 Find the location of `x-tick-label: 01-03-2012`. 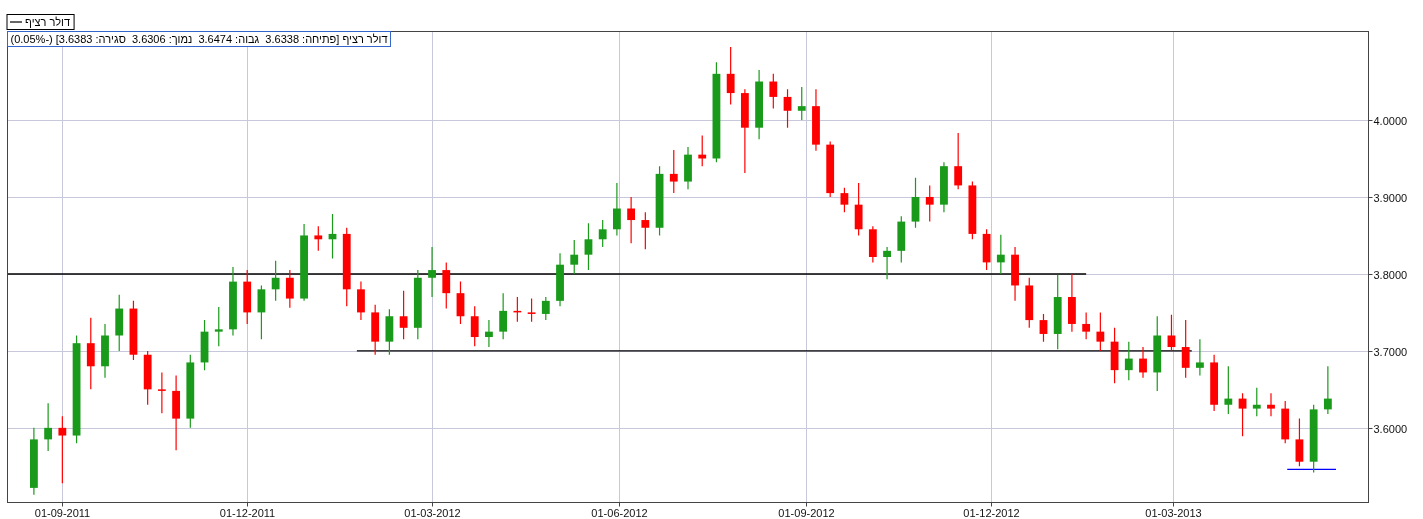

x-tick-label: 01-03-2012 is located at coordinates (432, 512).